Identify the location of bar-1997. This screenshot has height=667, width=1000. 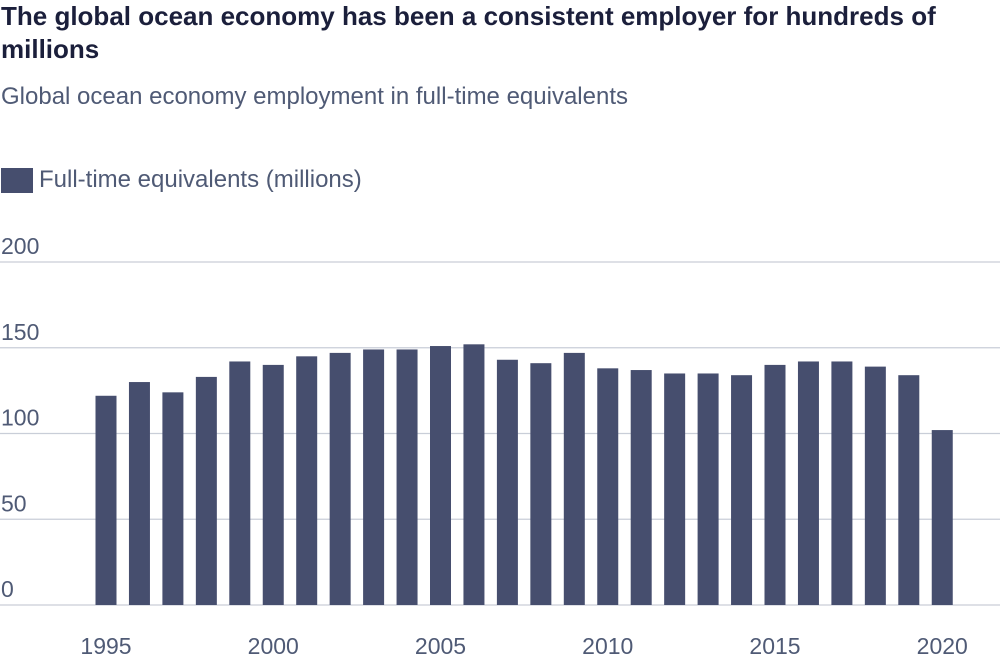
(173, 498).